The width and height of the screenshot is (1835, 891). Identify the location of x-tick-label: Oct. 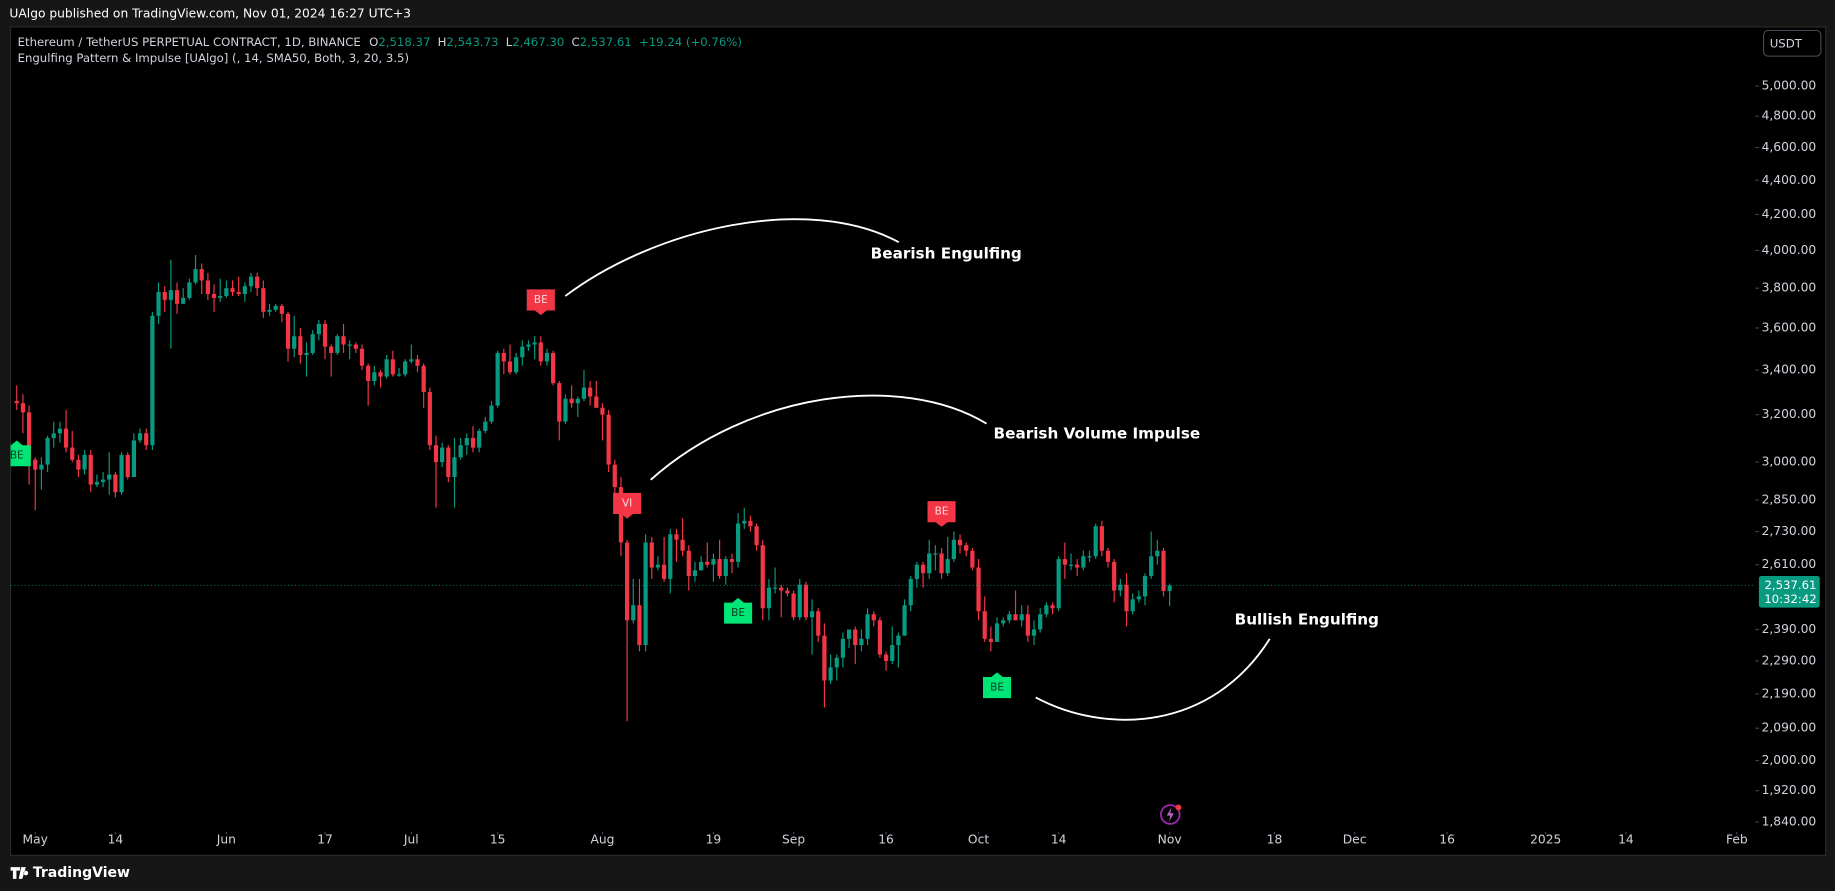
(978, 840).